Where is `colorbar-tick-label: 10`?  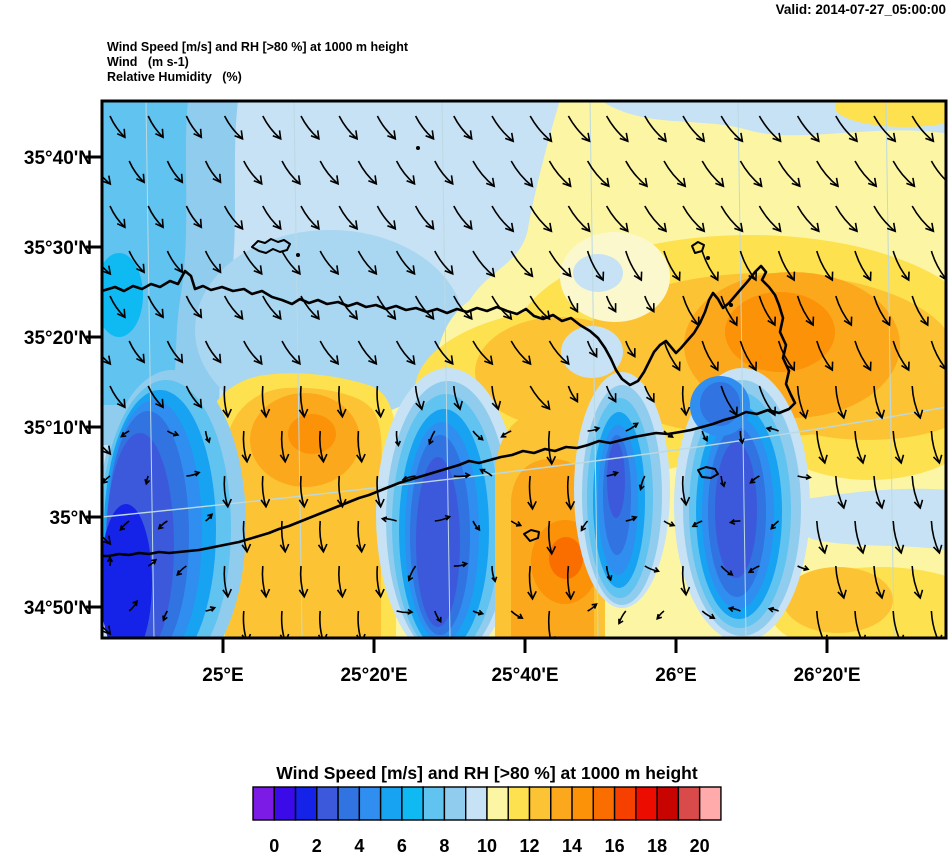 colorbar-tick-label: 10 is located at coordinates (487, 845).